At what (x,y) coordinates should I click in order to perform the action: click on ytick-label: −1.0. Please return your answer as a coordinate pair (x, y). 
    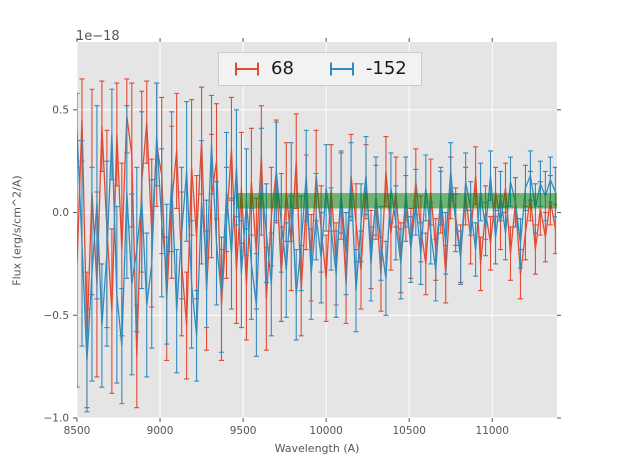
    Looking at the image, I should click on (57, 419).